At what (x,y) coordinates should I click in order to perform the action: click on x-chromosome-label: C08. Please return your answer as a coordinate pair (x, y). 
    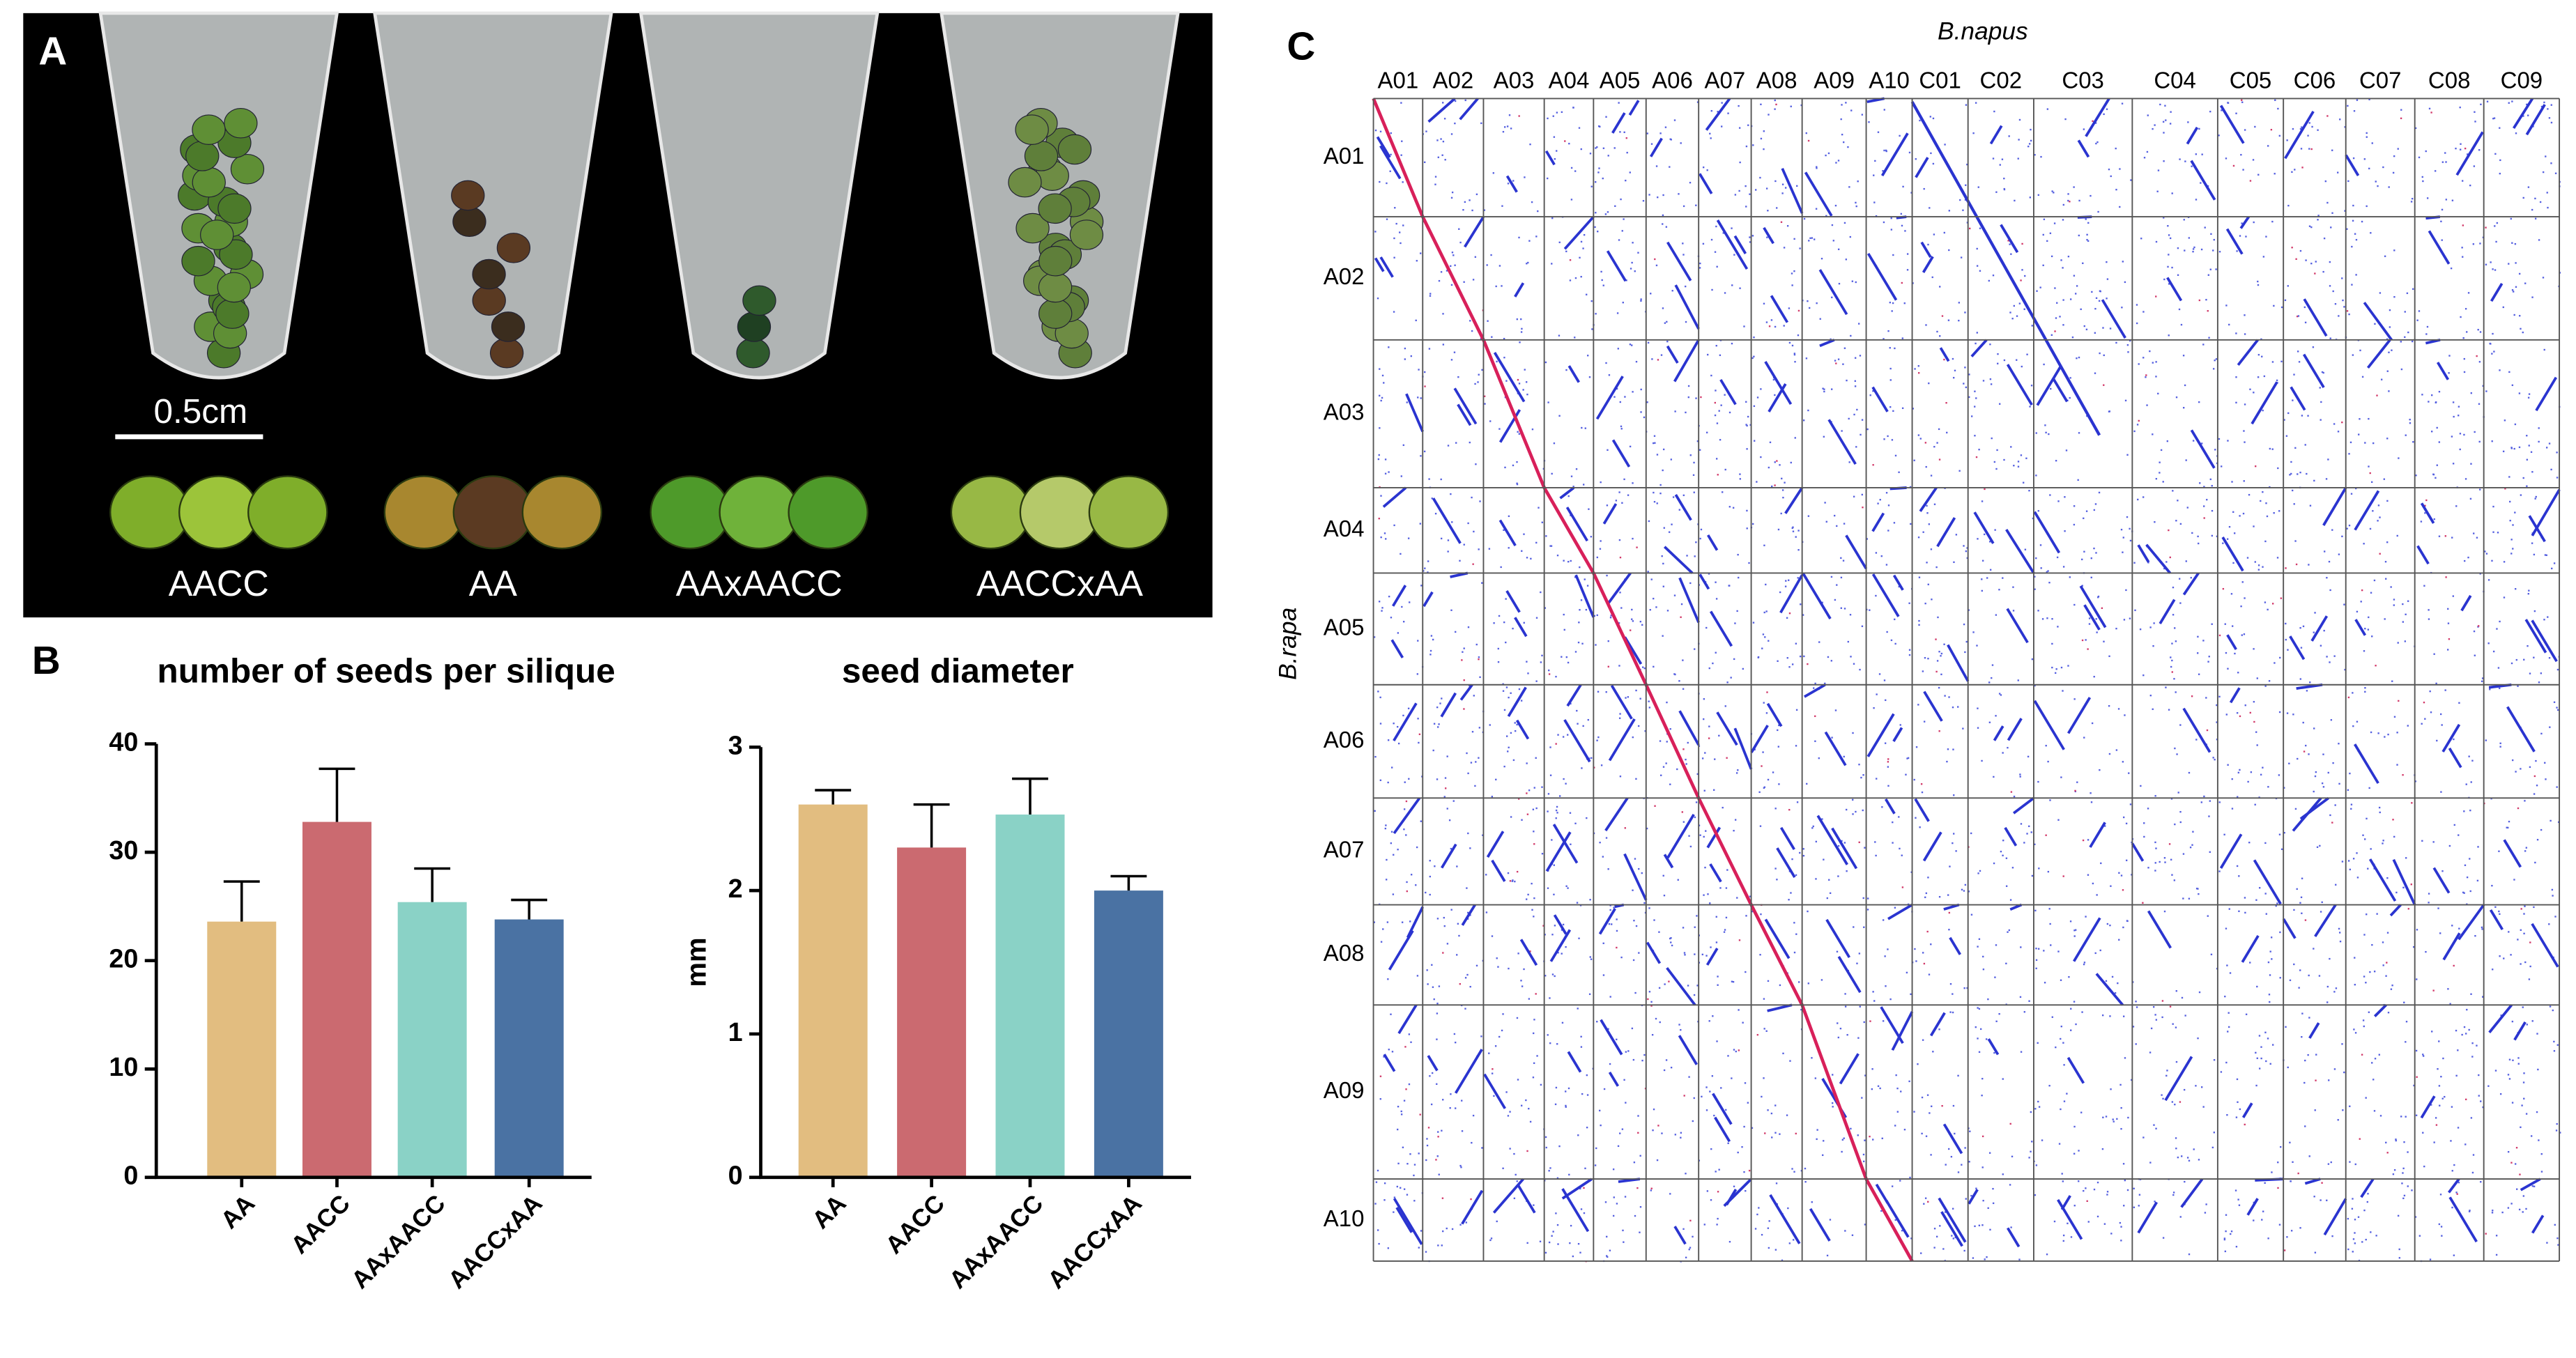
    Looking at the image, I should click on (2449, 80).